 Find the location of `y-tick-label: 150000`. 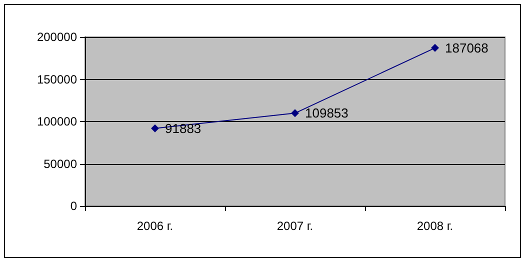

y-tick-label: 150000 is located at coordinates (57, 79).